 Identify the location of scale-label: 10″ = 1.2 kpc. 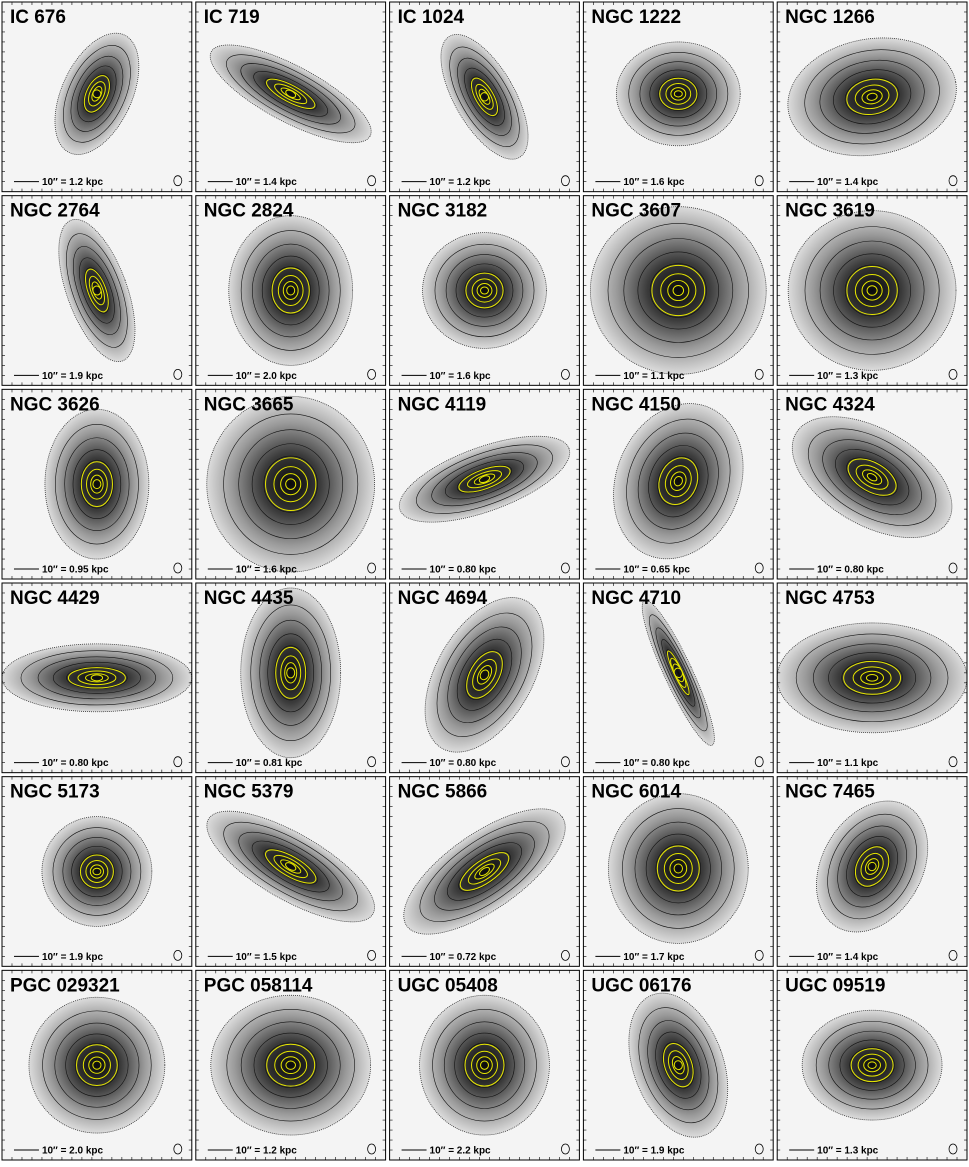
(461, 182).